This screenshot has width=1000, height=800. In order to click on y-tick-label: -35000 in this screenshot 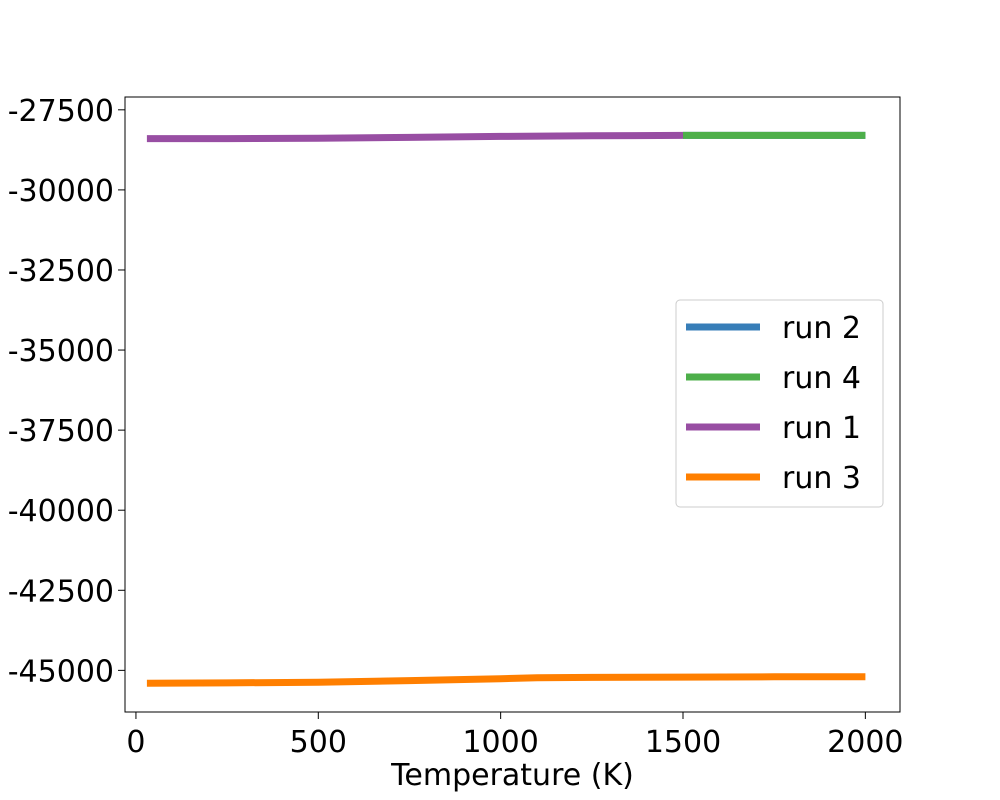, I will do `click(61, 351)`.